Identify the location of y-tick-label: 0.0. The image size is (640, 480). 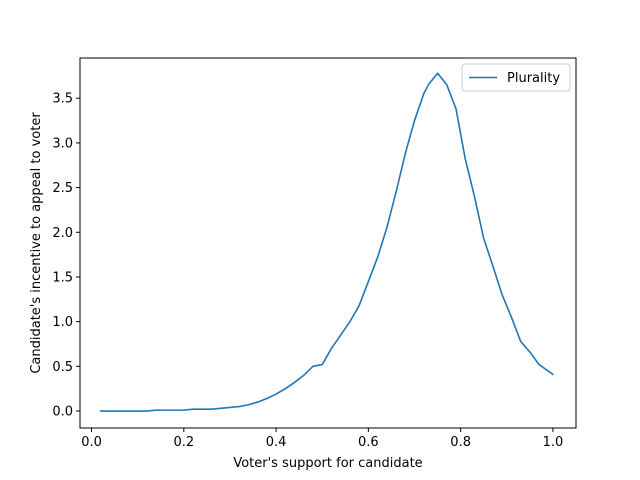
(62, 412).